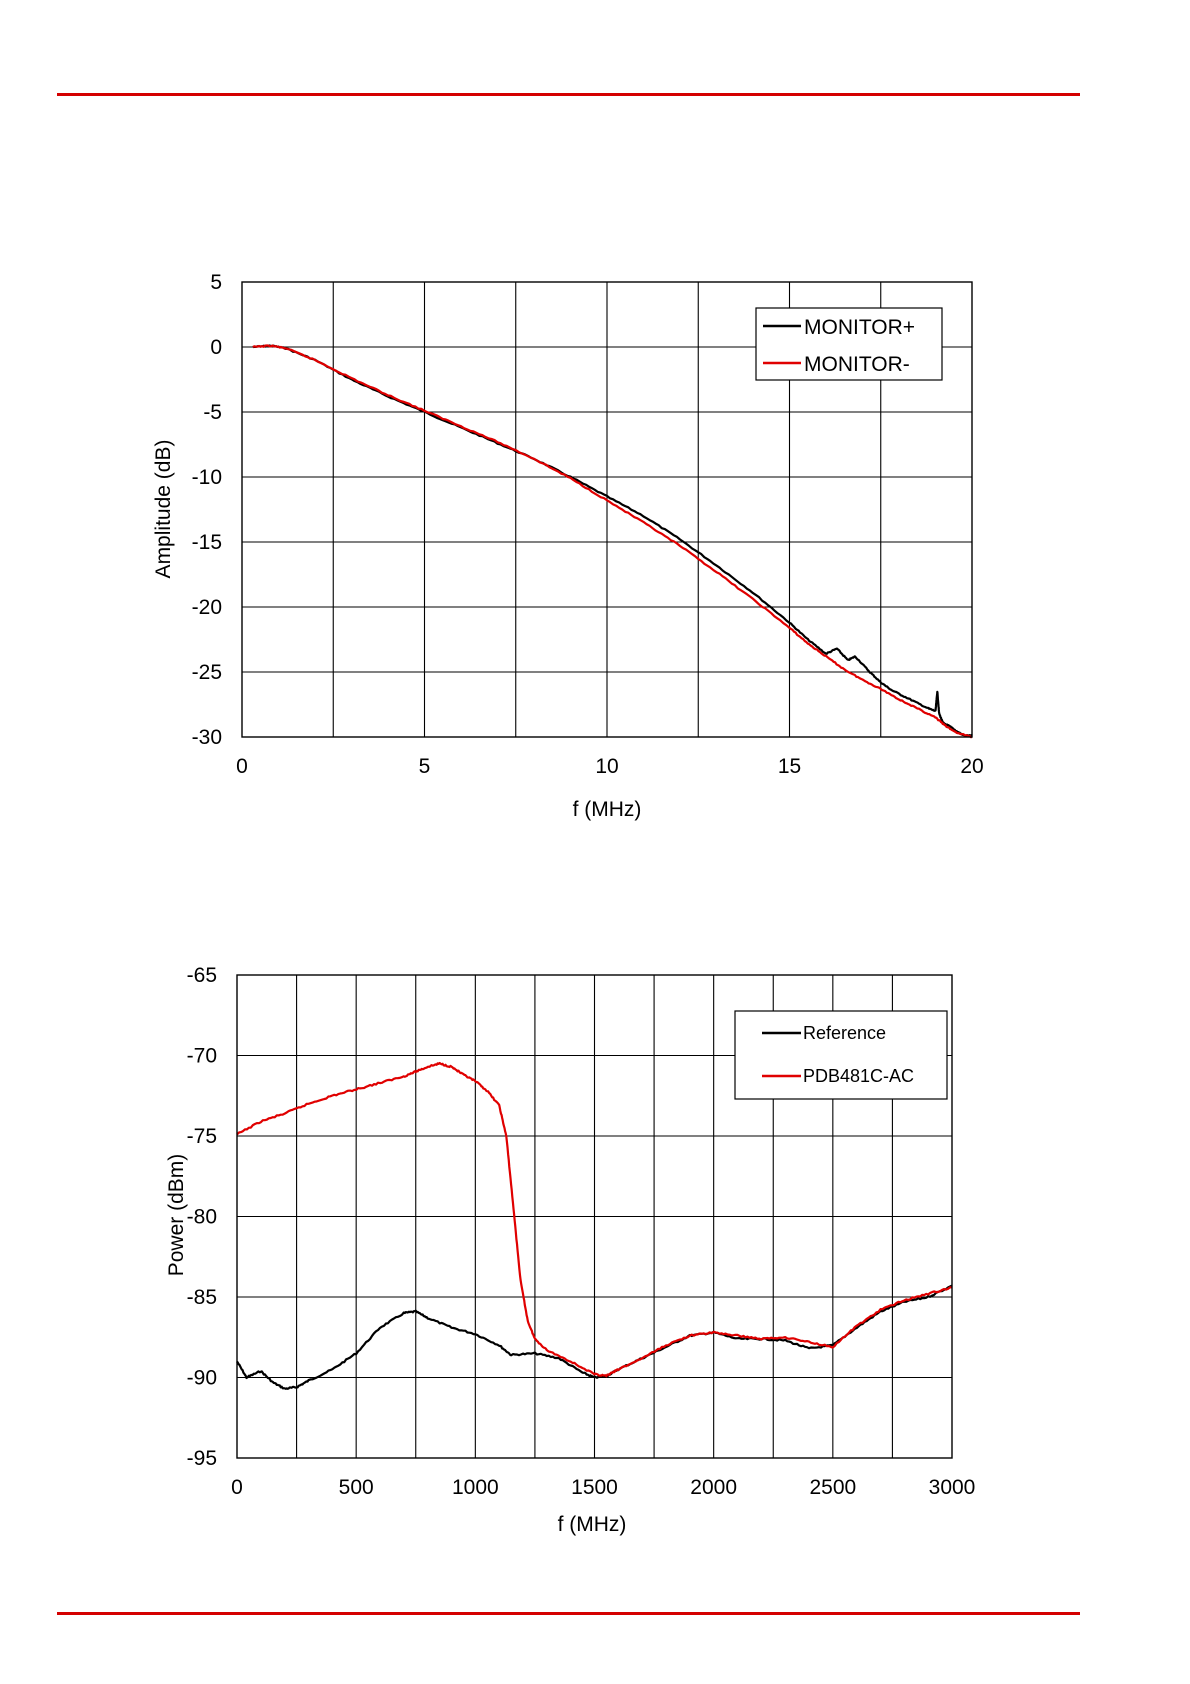  Describe the element at coordinates (202, 1297) in the screenshot. I see `c2-ytick-label: -85` at that location.